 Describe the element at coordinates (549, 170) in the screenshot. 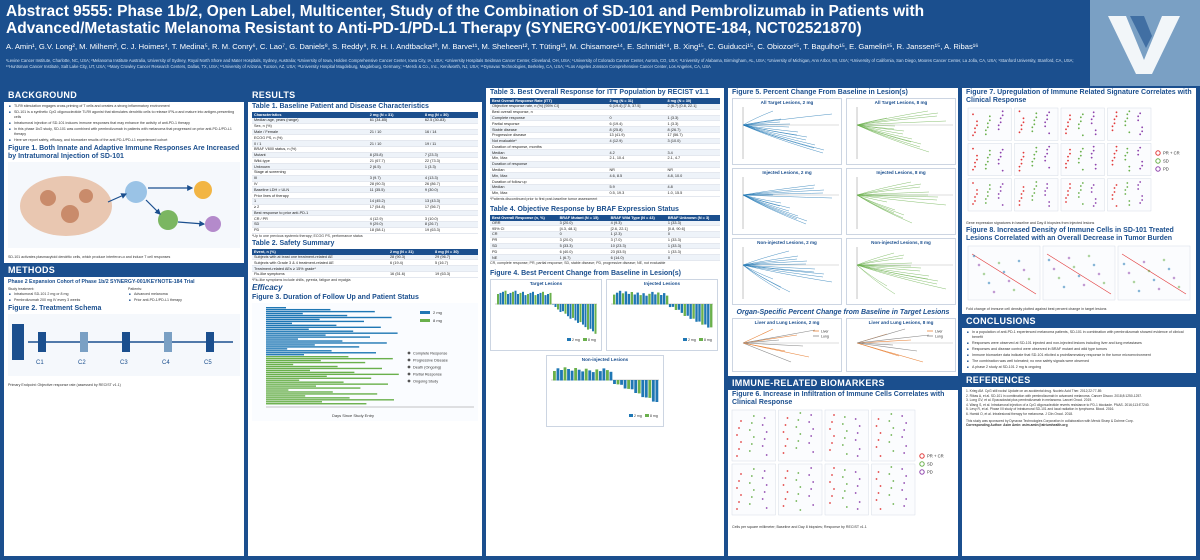

I see `table-cell: Median` at that location.